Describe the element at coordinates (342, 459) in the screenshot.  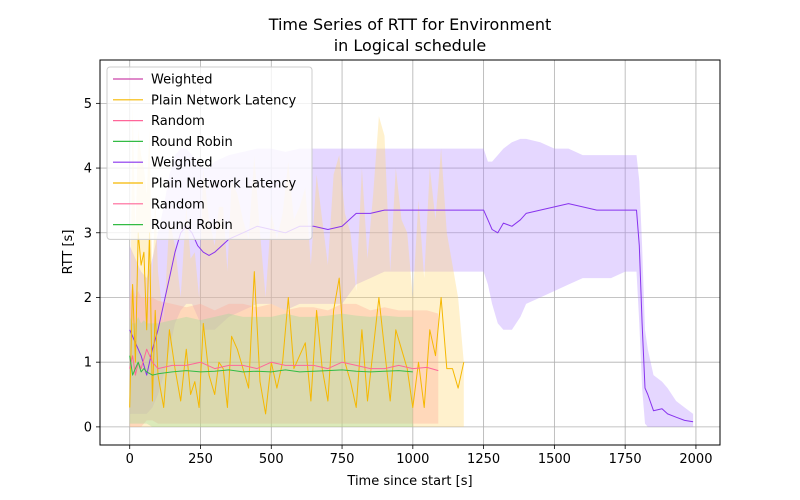
I see `x-tick-label: 750` at that location.